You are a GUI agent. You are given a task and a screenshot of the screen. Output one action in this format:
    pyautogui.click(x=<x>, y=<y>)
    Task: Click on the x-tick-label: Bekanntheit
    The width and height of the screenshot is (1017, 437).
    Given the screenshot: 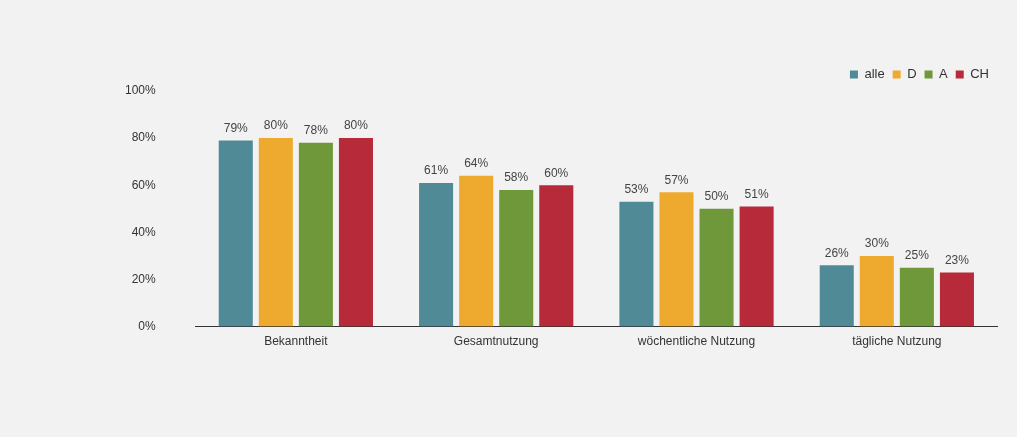 What is the action you would take?
    pyautogui.click(x=296, y=341)
    